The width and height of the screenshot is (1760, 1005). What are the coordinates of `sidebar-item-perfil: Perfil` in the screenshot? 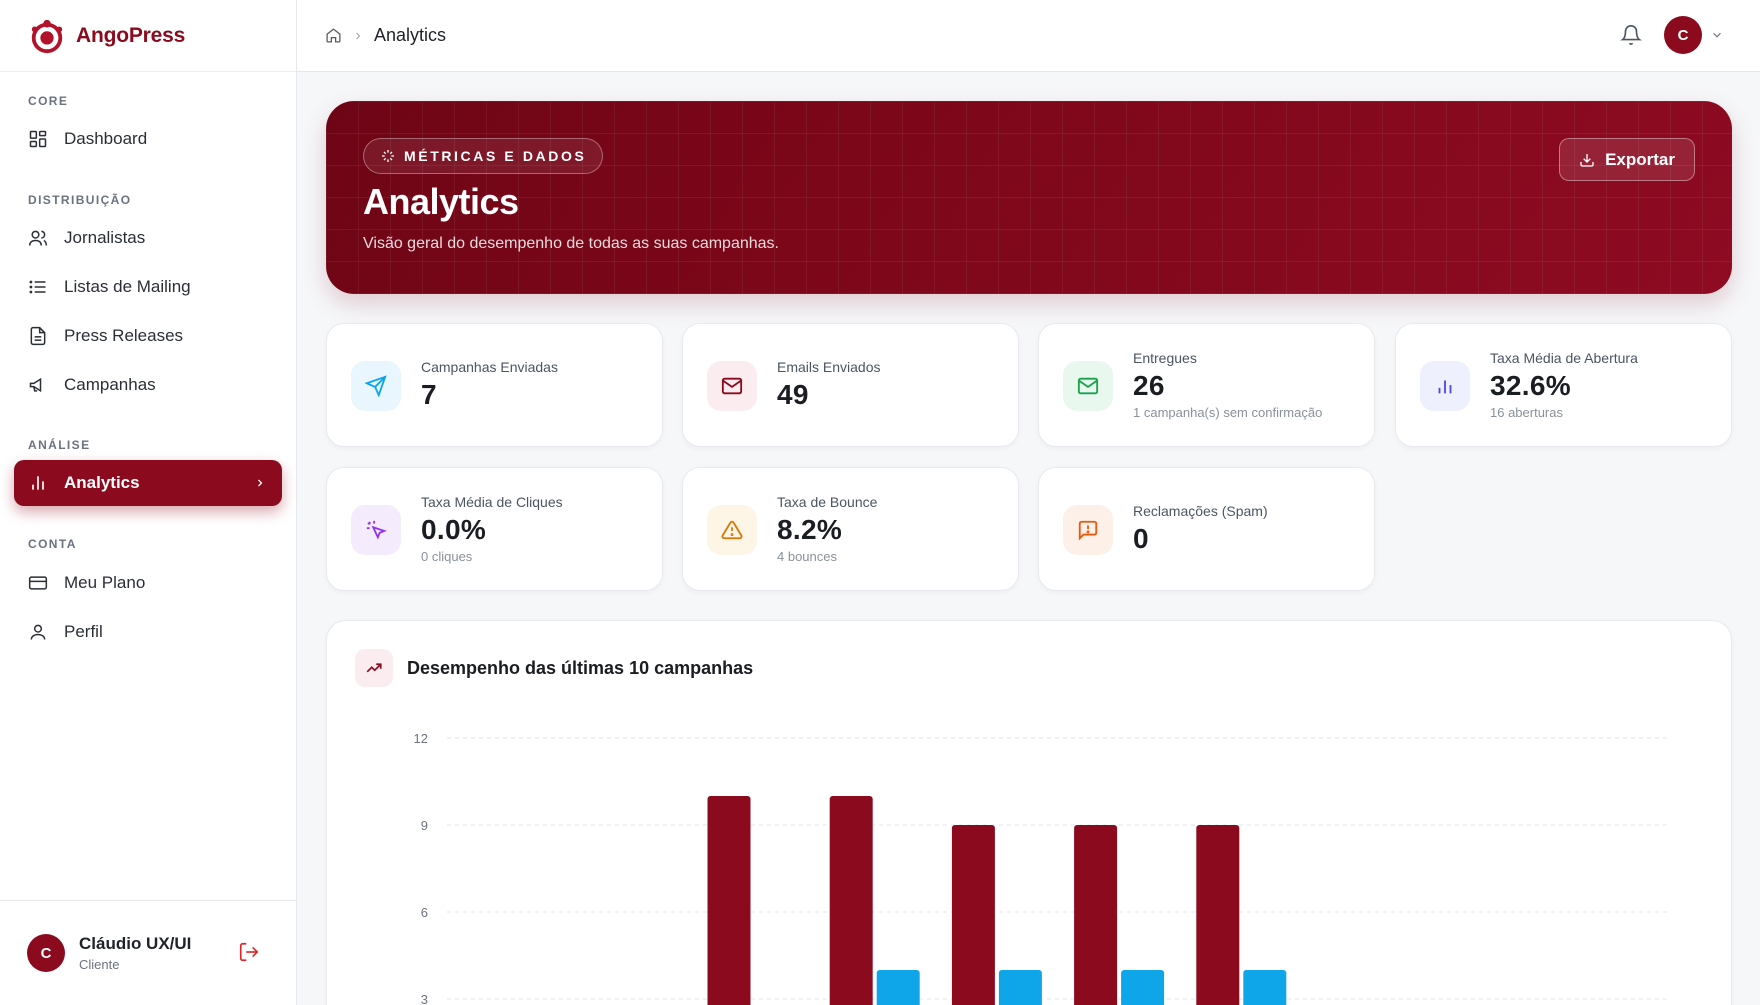 It's located at (148, 632).